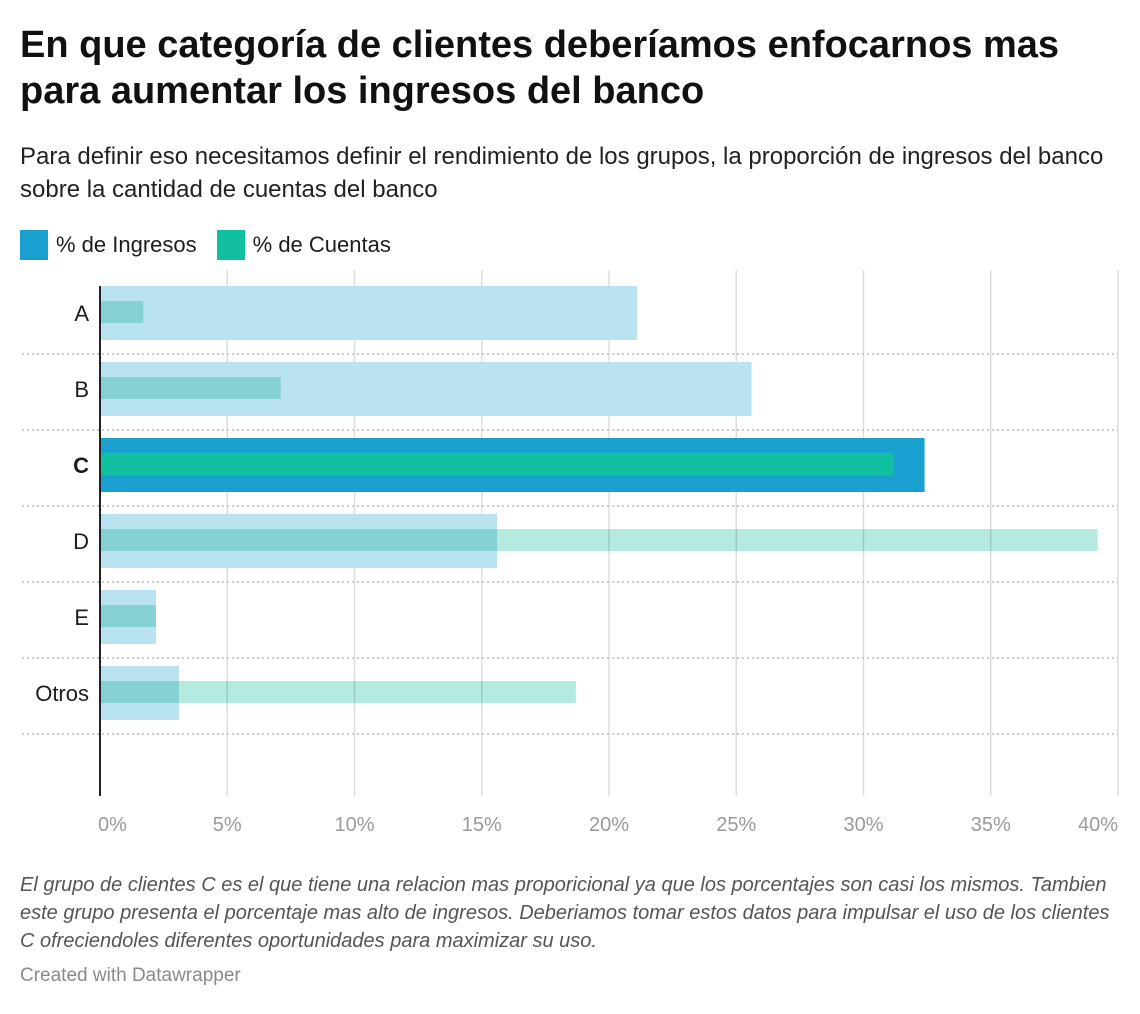 The height and width of the screenshot is (1014, 1140). Describe the element at coordinates (482, 825) in the screenshot. I see `x-tick-label: 15%` at that location.